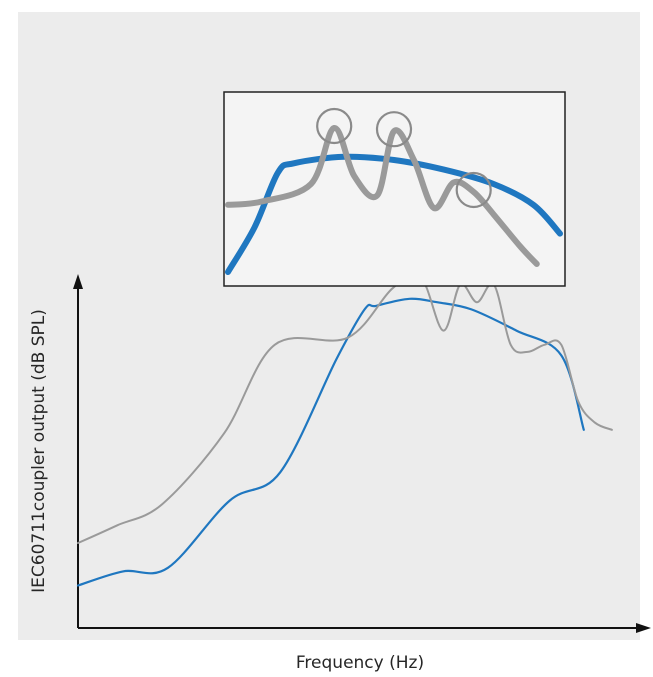 This screenshot has height=677, width=653. What do you see at coordinates (39, 451) in the screenshot?
I see `y-axis-label: IEC60711coupler output (dB SPL)` at bounding box center [39, 451].